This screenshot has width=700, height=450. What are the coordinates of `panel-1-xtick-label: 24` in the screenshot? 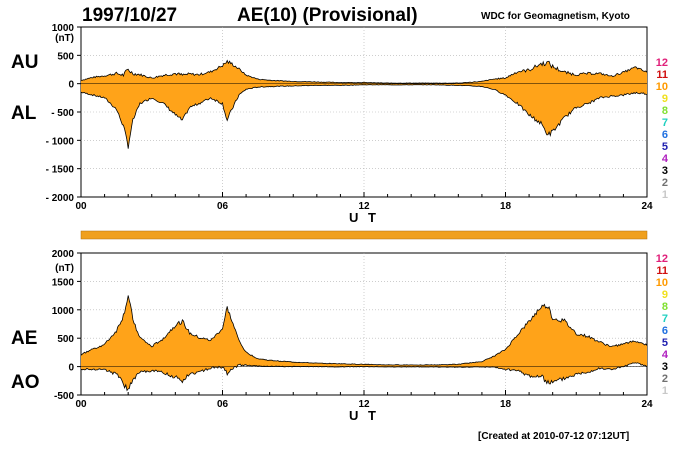 It's located at (647, 404).